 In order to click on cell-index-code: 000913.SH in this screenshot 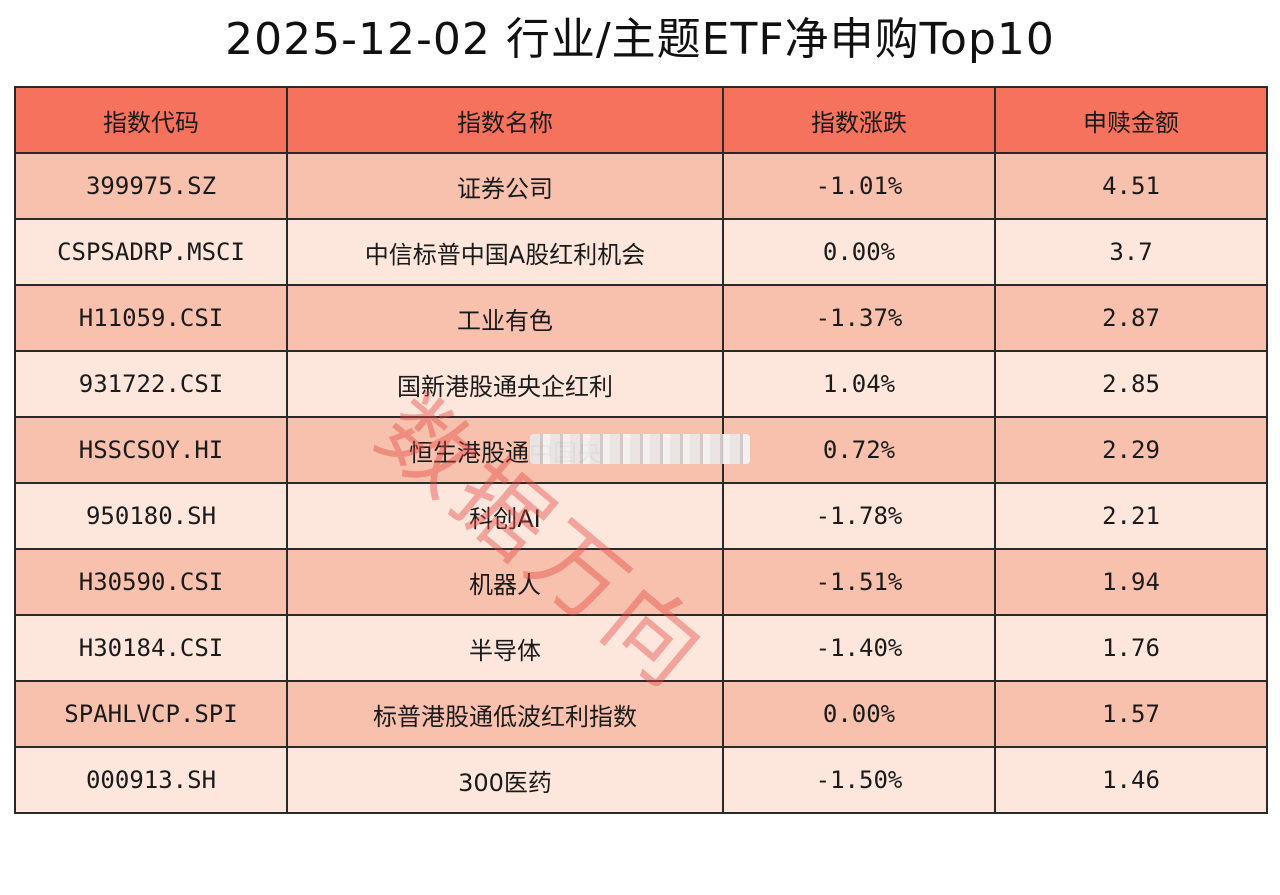, I will do `click(151, 780)`.